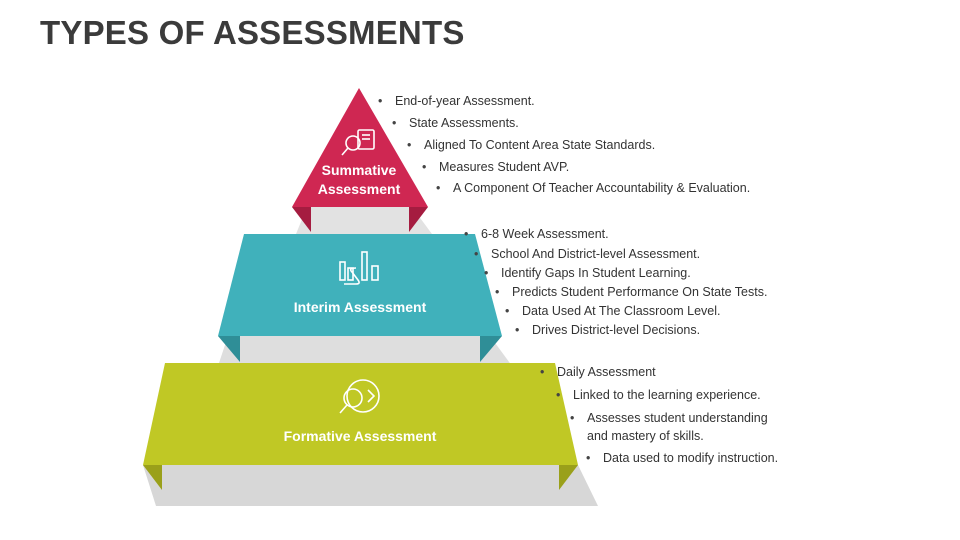  What do you see at coordinates (370, 485) in the screenshot?
I see `grey-band-bottom` at bounding box center [370, 485].